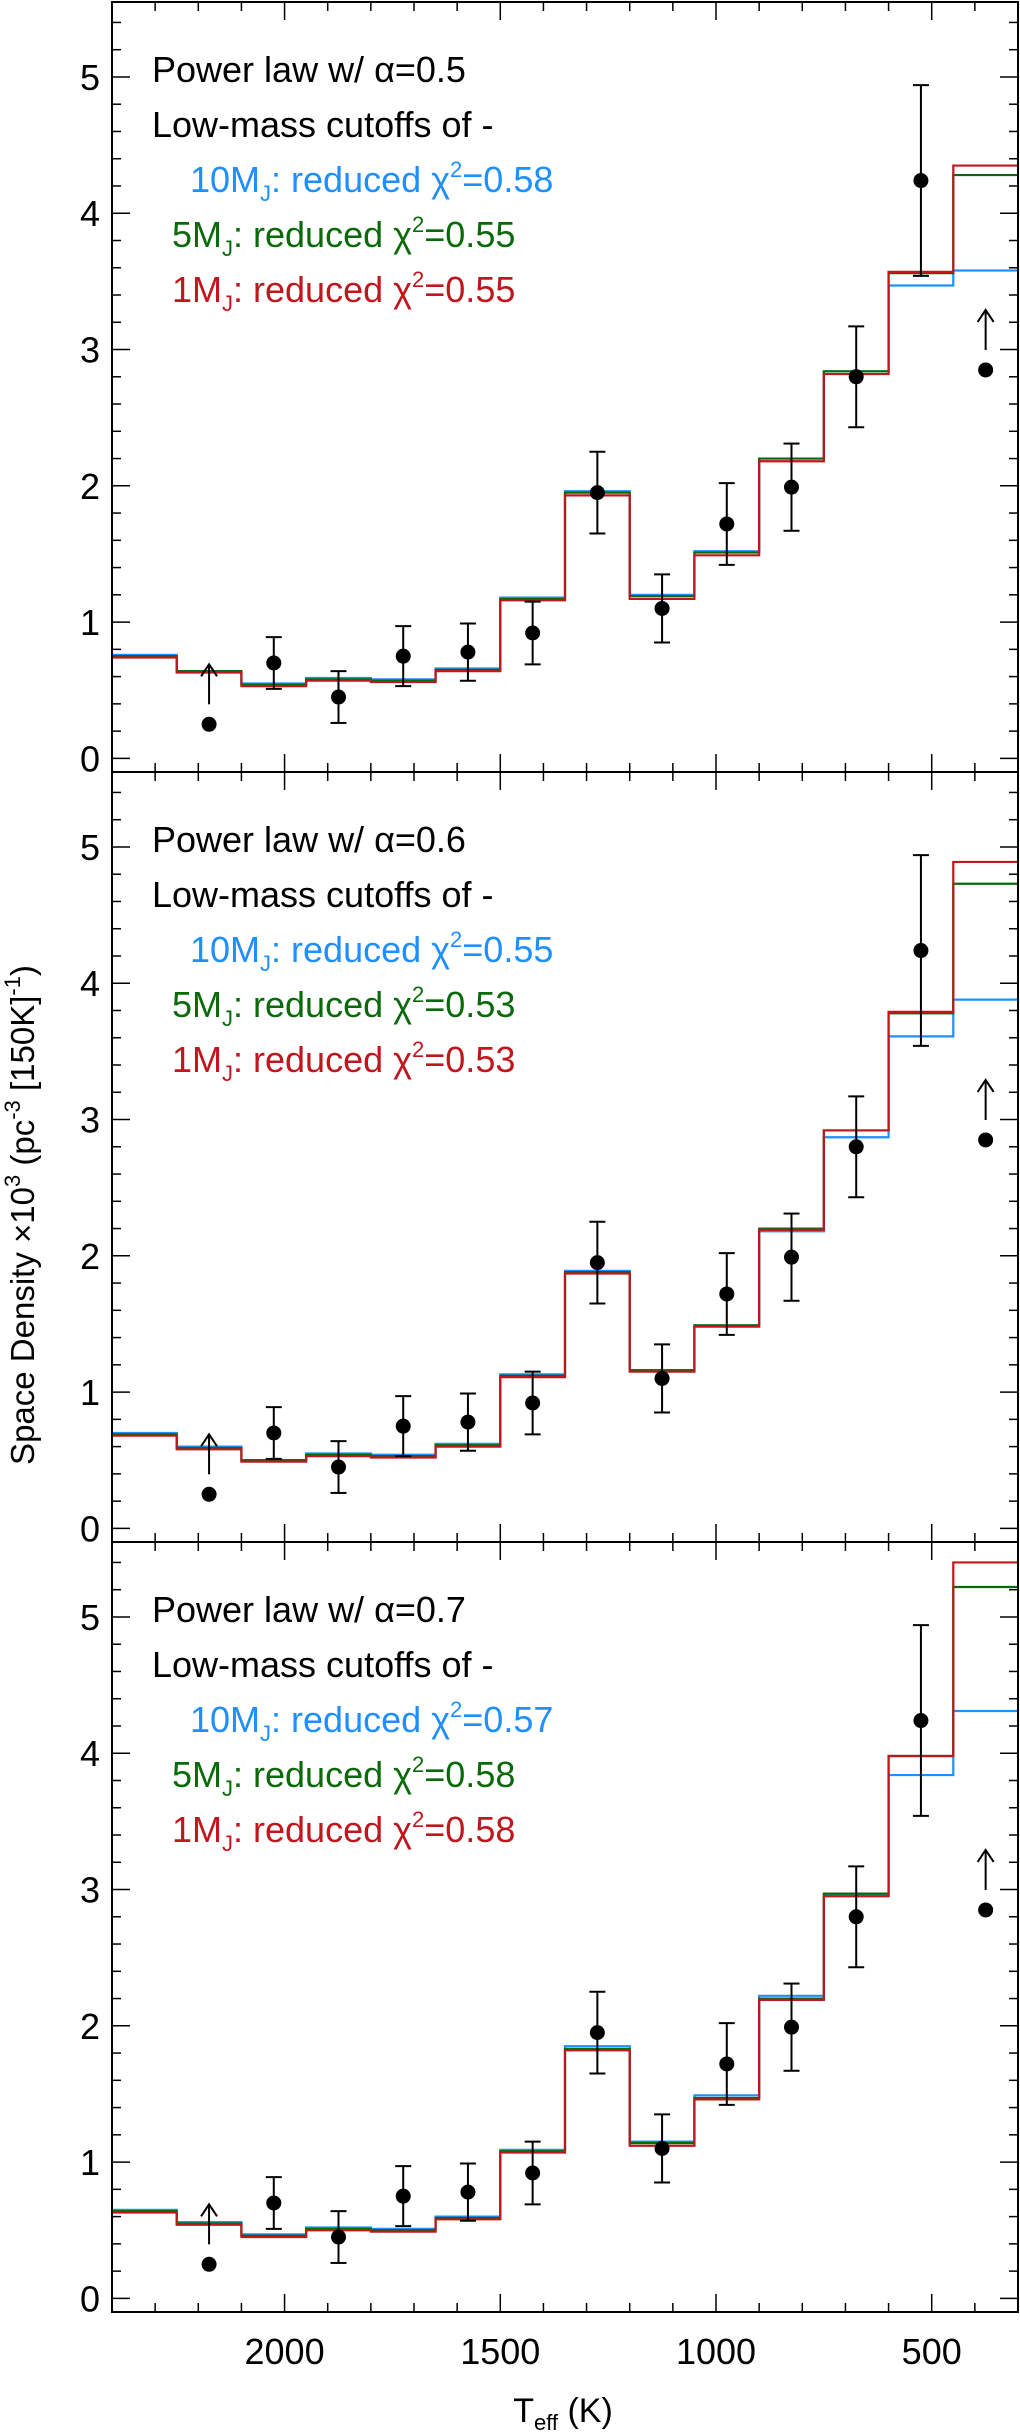  I want to click on x-axis-label: Teff (K), so click(563, 2411).